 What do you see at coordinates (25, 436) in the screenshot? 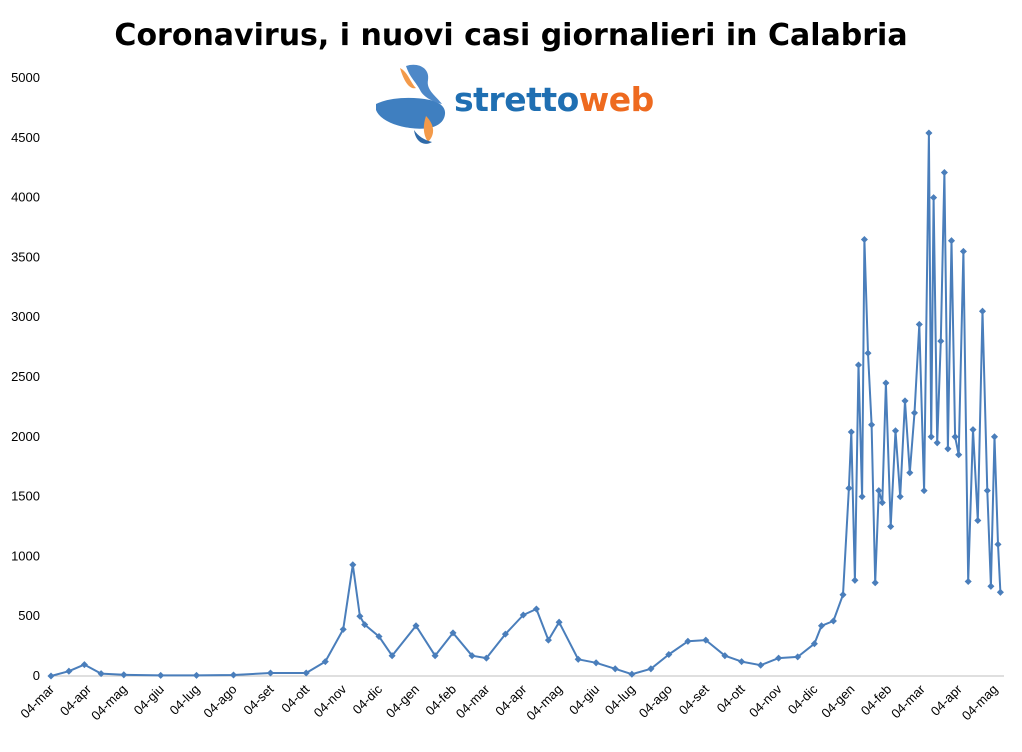
I see `y-tick-label: 2000` at bounding box center [25, 436].